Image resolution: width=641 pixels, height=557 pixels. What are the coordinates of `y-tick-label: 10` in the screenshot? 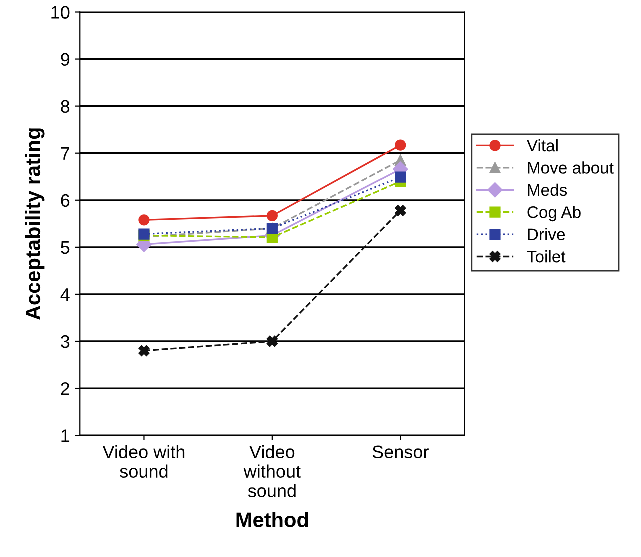 It's located at (61, 12).